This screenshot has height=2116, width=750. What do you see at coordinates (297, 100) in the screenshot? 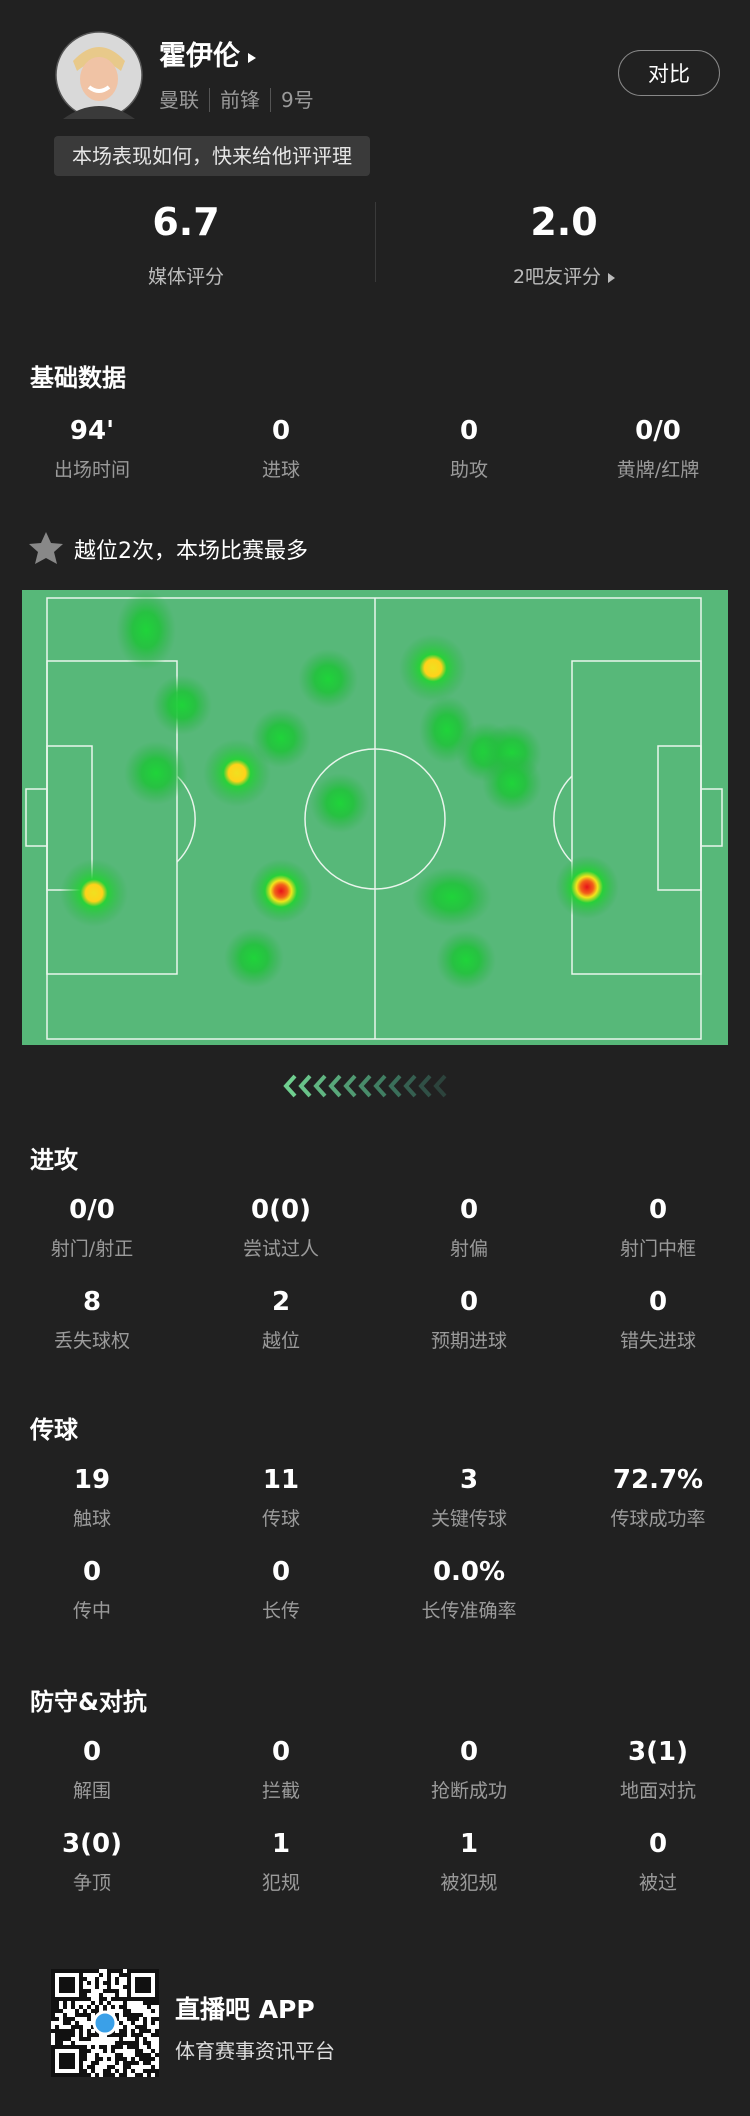
I see `number: 9号` at bounding box center [297, 100].